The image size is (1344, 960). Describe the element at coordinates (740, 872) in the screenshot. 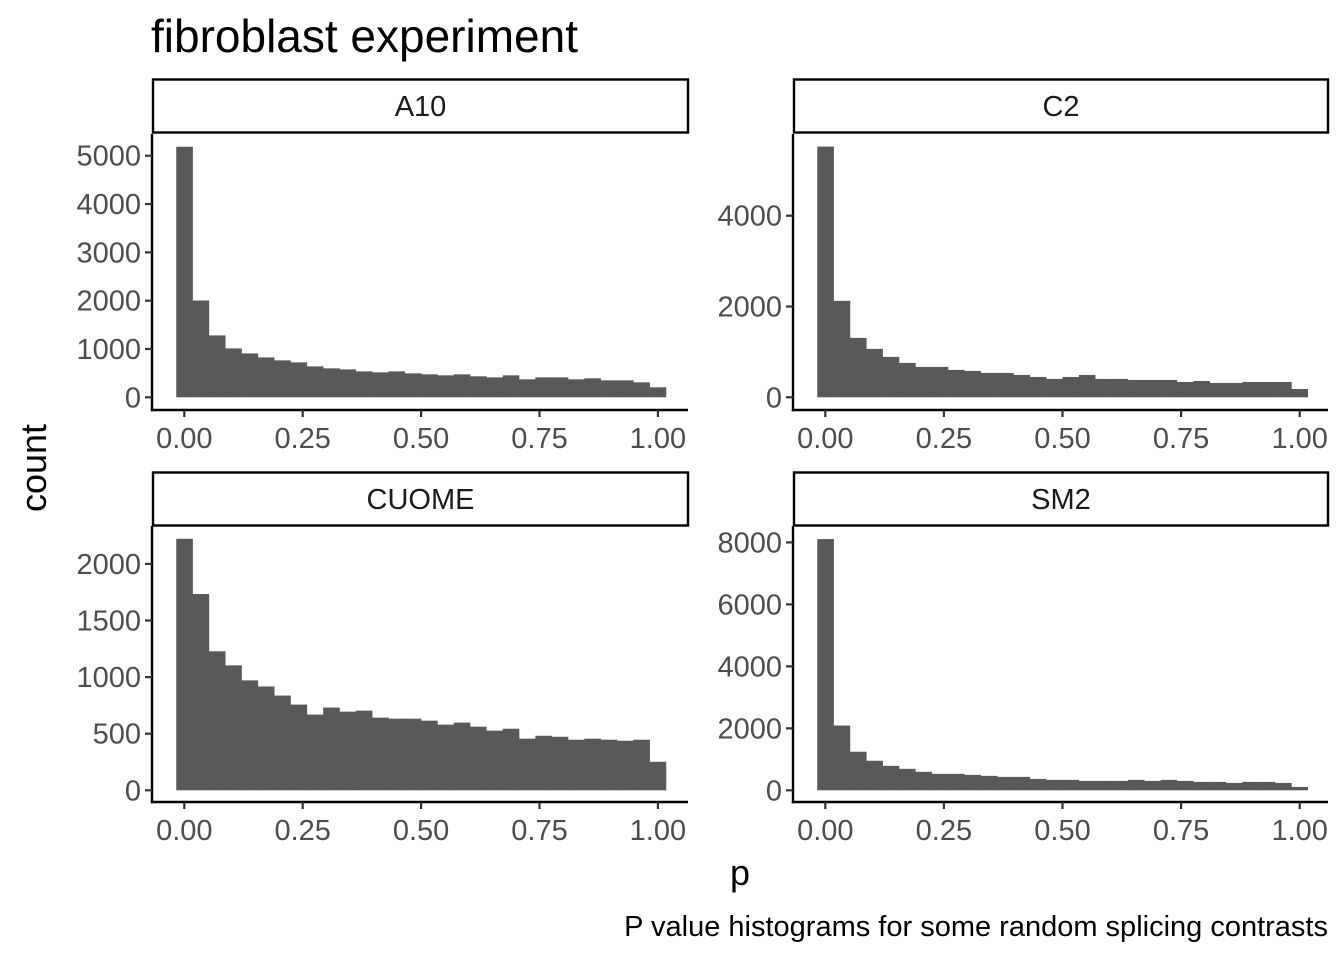

I see `x-axis-title: p` at that location.